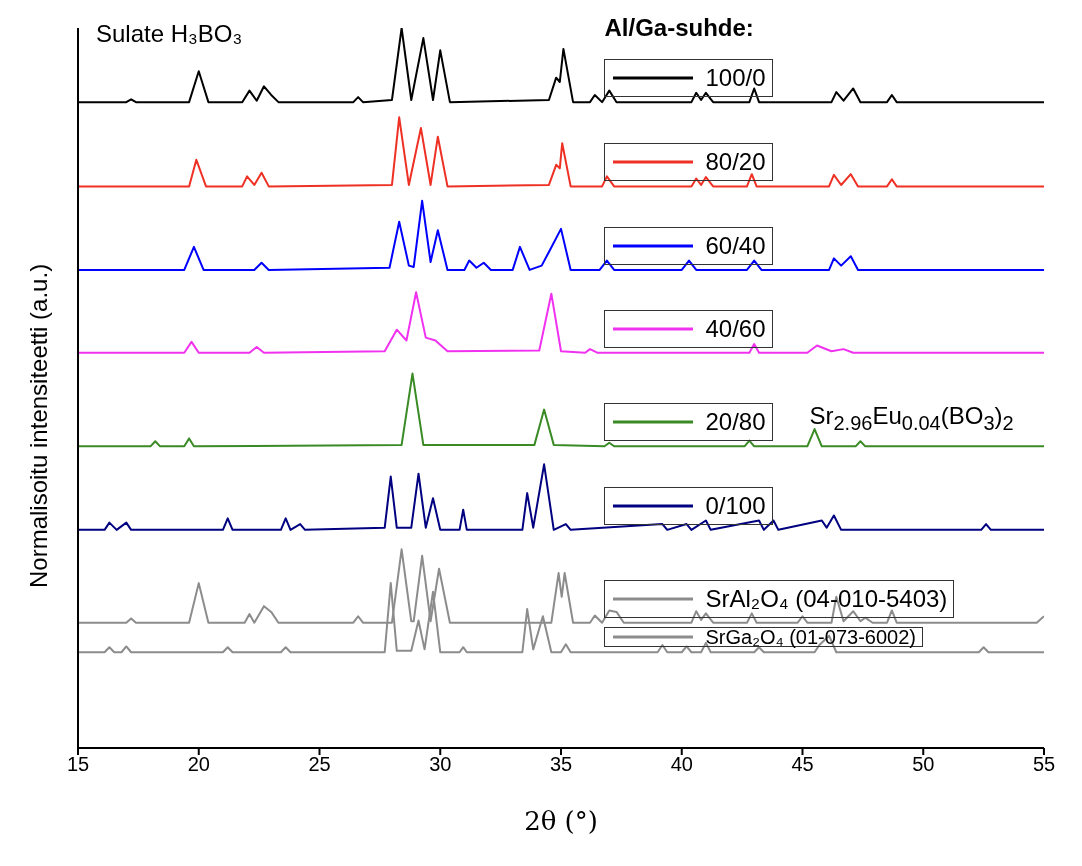  Describe the element at coordinates (440, 764) in the screenshot. I see `x-tick-label: 30` at that location.